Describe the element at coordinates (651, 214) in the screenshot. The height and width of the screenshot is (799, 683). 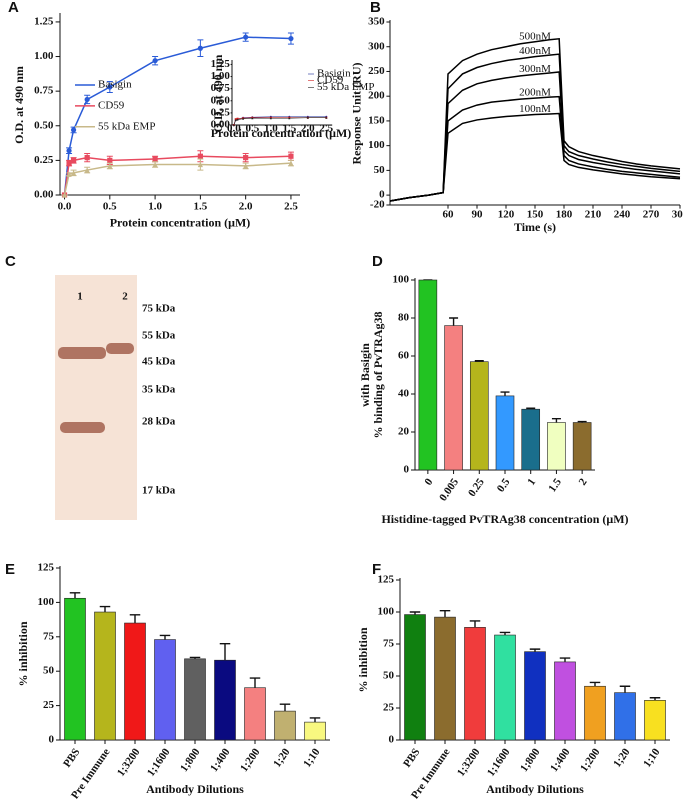
I see `x-tick-label: 270` at that location.